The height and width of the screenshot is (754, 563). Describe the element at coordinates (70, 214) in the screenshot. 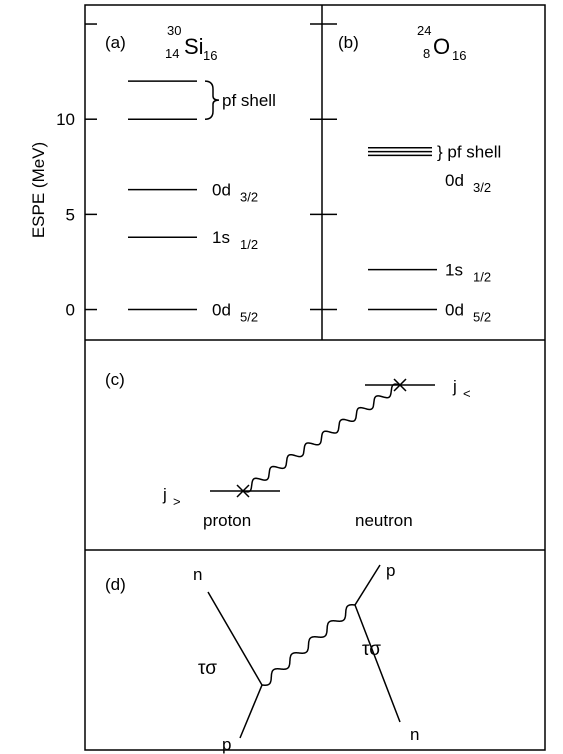

I see `y-tick-label: 5` at that location.